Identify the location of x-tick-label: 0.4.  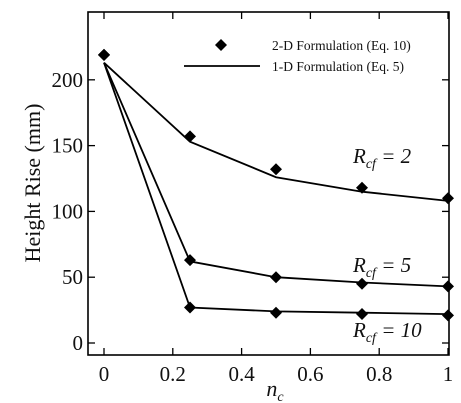
(241, 374).